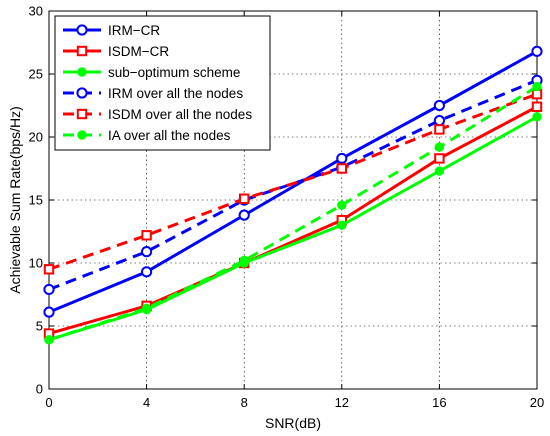 This screenshot has height=436, width=550. I want to click on legend-label: IA over all the nodes, so click(169, 135).